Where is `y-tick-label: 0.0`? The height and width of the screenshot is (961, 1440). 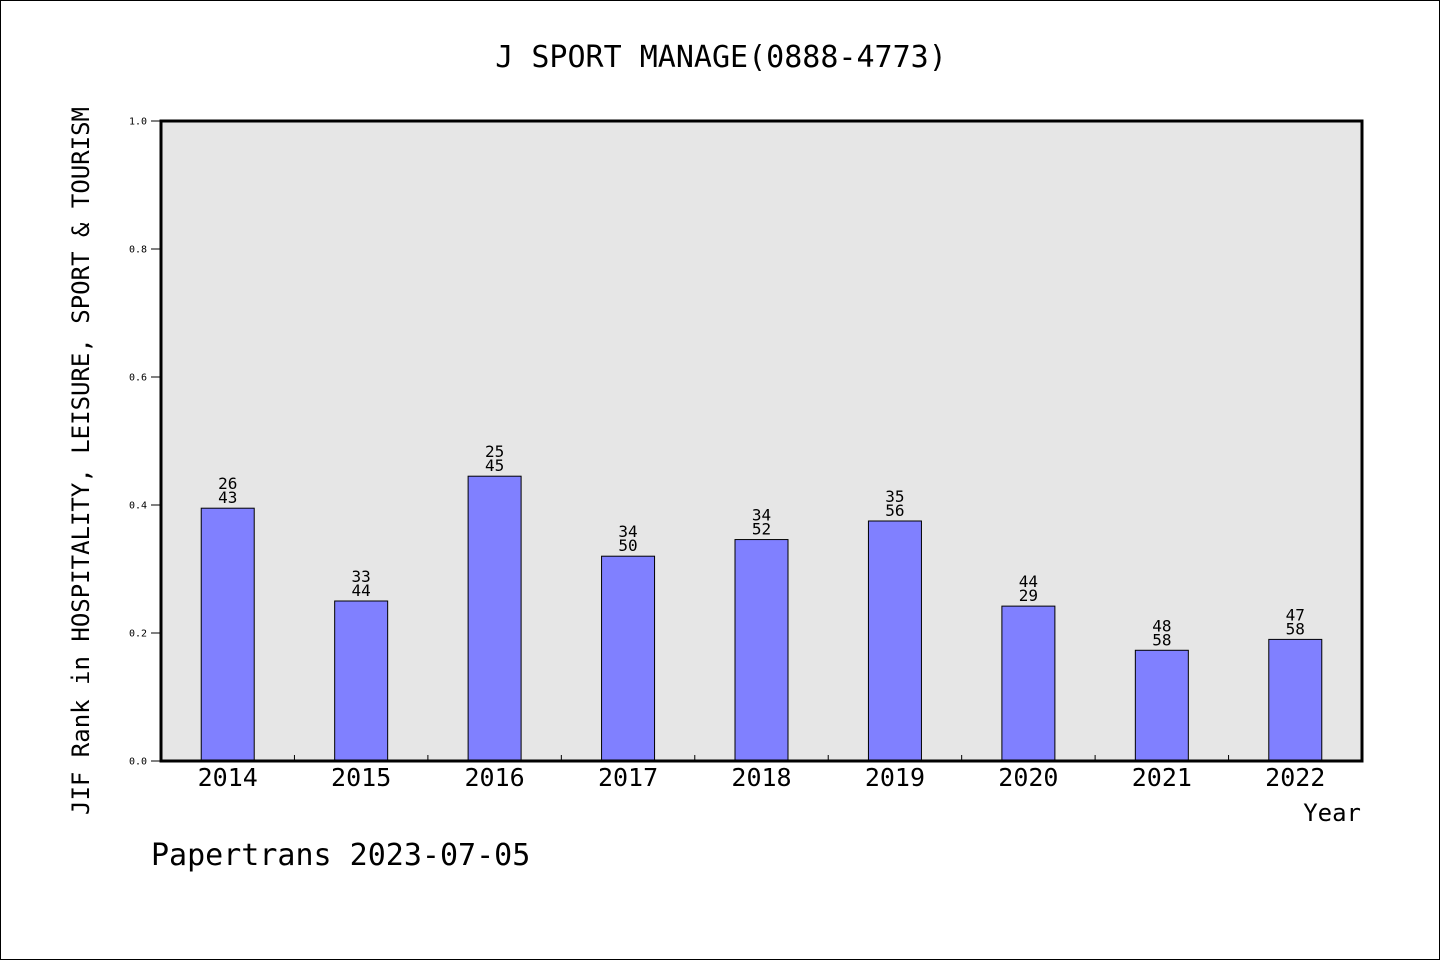
y-tick-label: 0.0 is located at coordinates (138, 762).